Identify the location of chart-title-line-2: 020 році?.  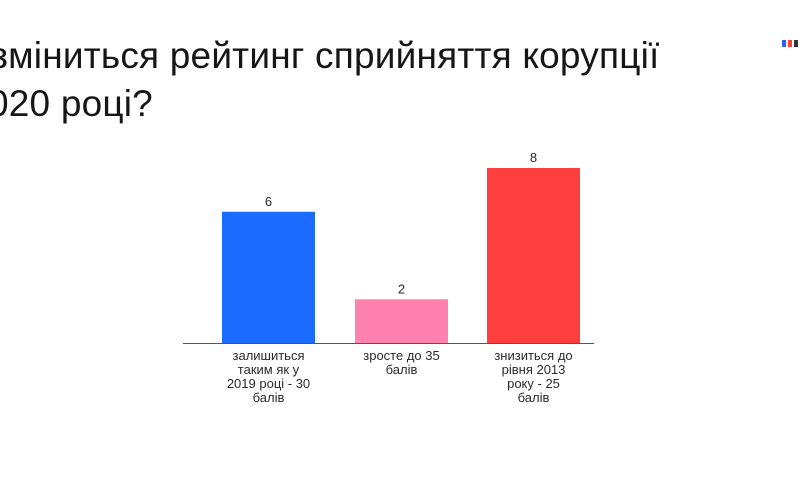
(76, 103).